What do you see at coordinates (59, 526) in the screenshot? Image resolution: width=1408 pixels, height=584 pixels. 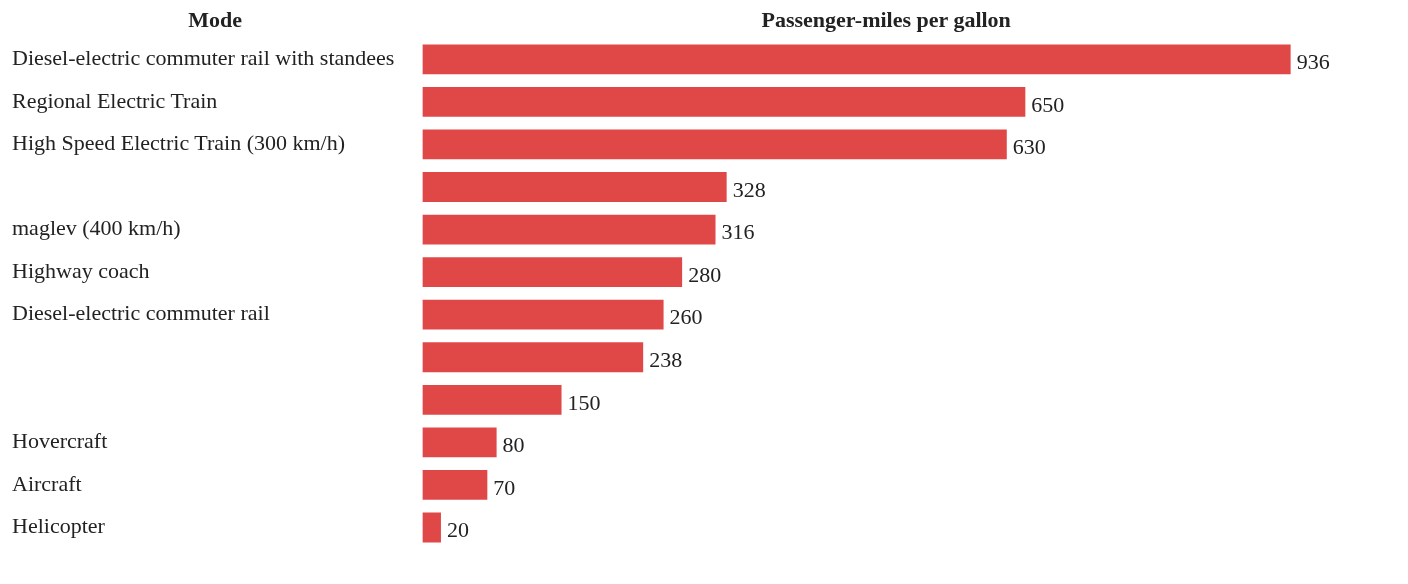 I see `y-tick-label: Helicopter` at bounding box center [59, 526].